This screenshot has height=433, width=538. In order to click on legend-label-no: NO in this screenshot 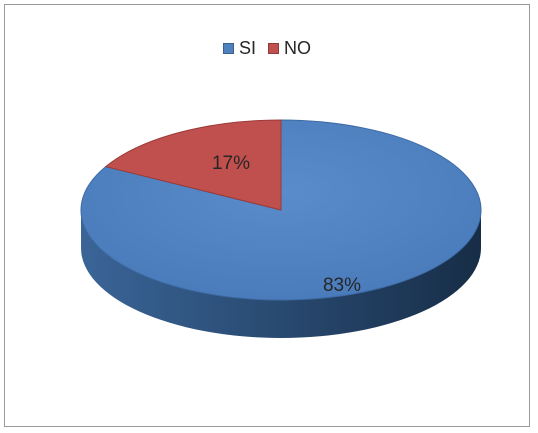, I will do `click(297, 48)`.